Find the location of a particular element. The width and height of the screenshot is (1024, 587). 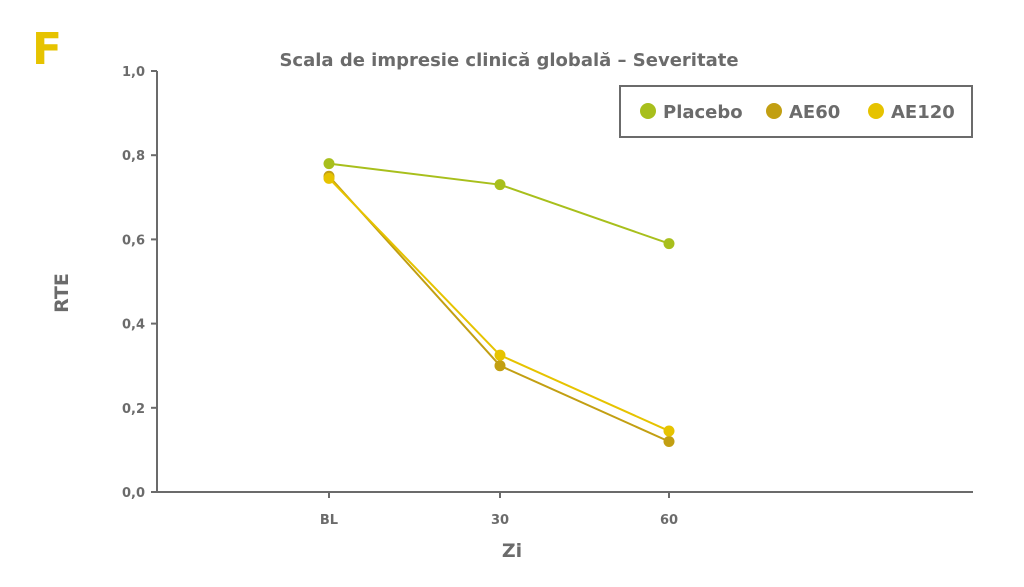

panel-label: F is located at coordinates (47, 49).